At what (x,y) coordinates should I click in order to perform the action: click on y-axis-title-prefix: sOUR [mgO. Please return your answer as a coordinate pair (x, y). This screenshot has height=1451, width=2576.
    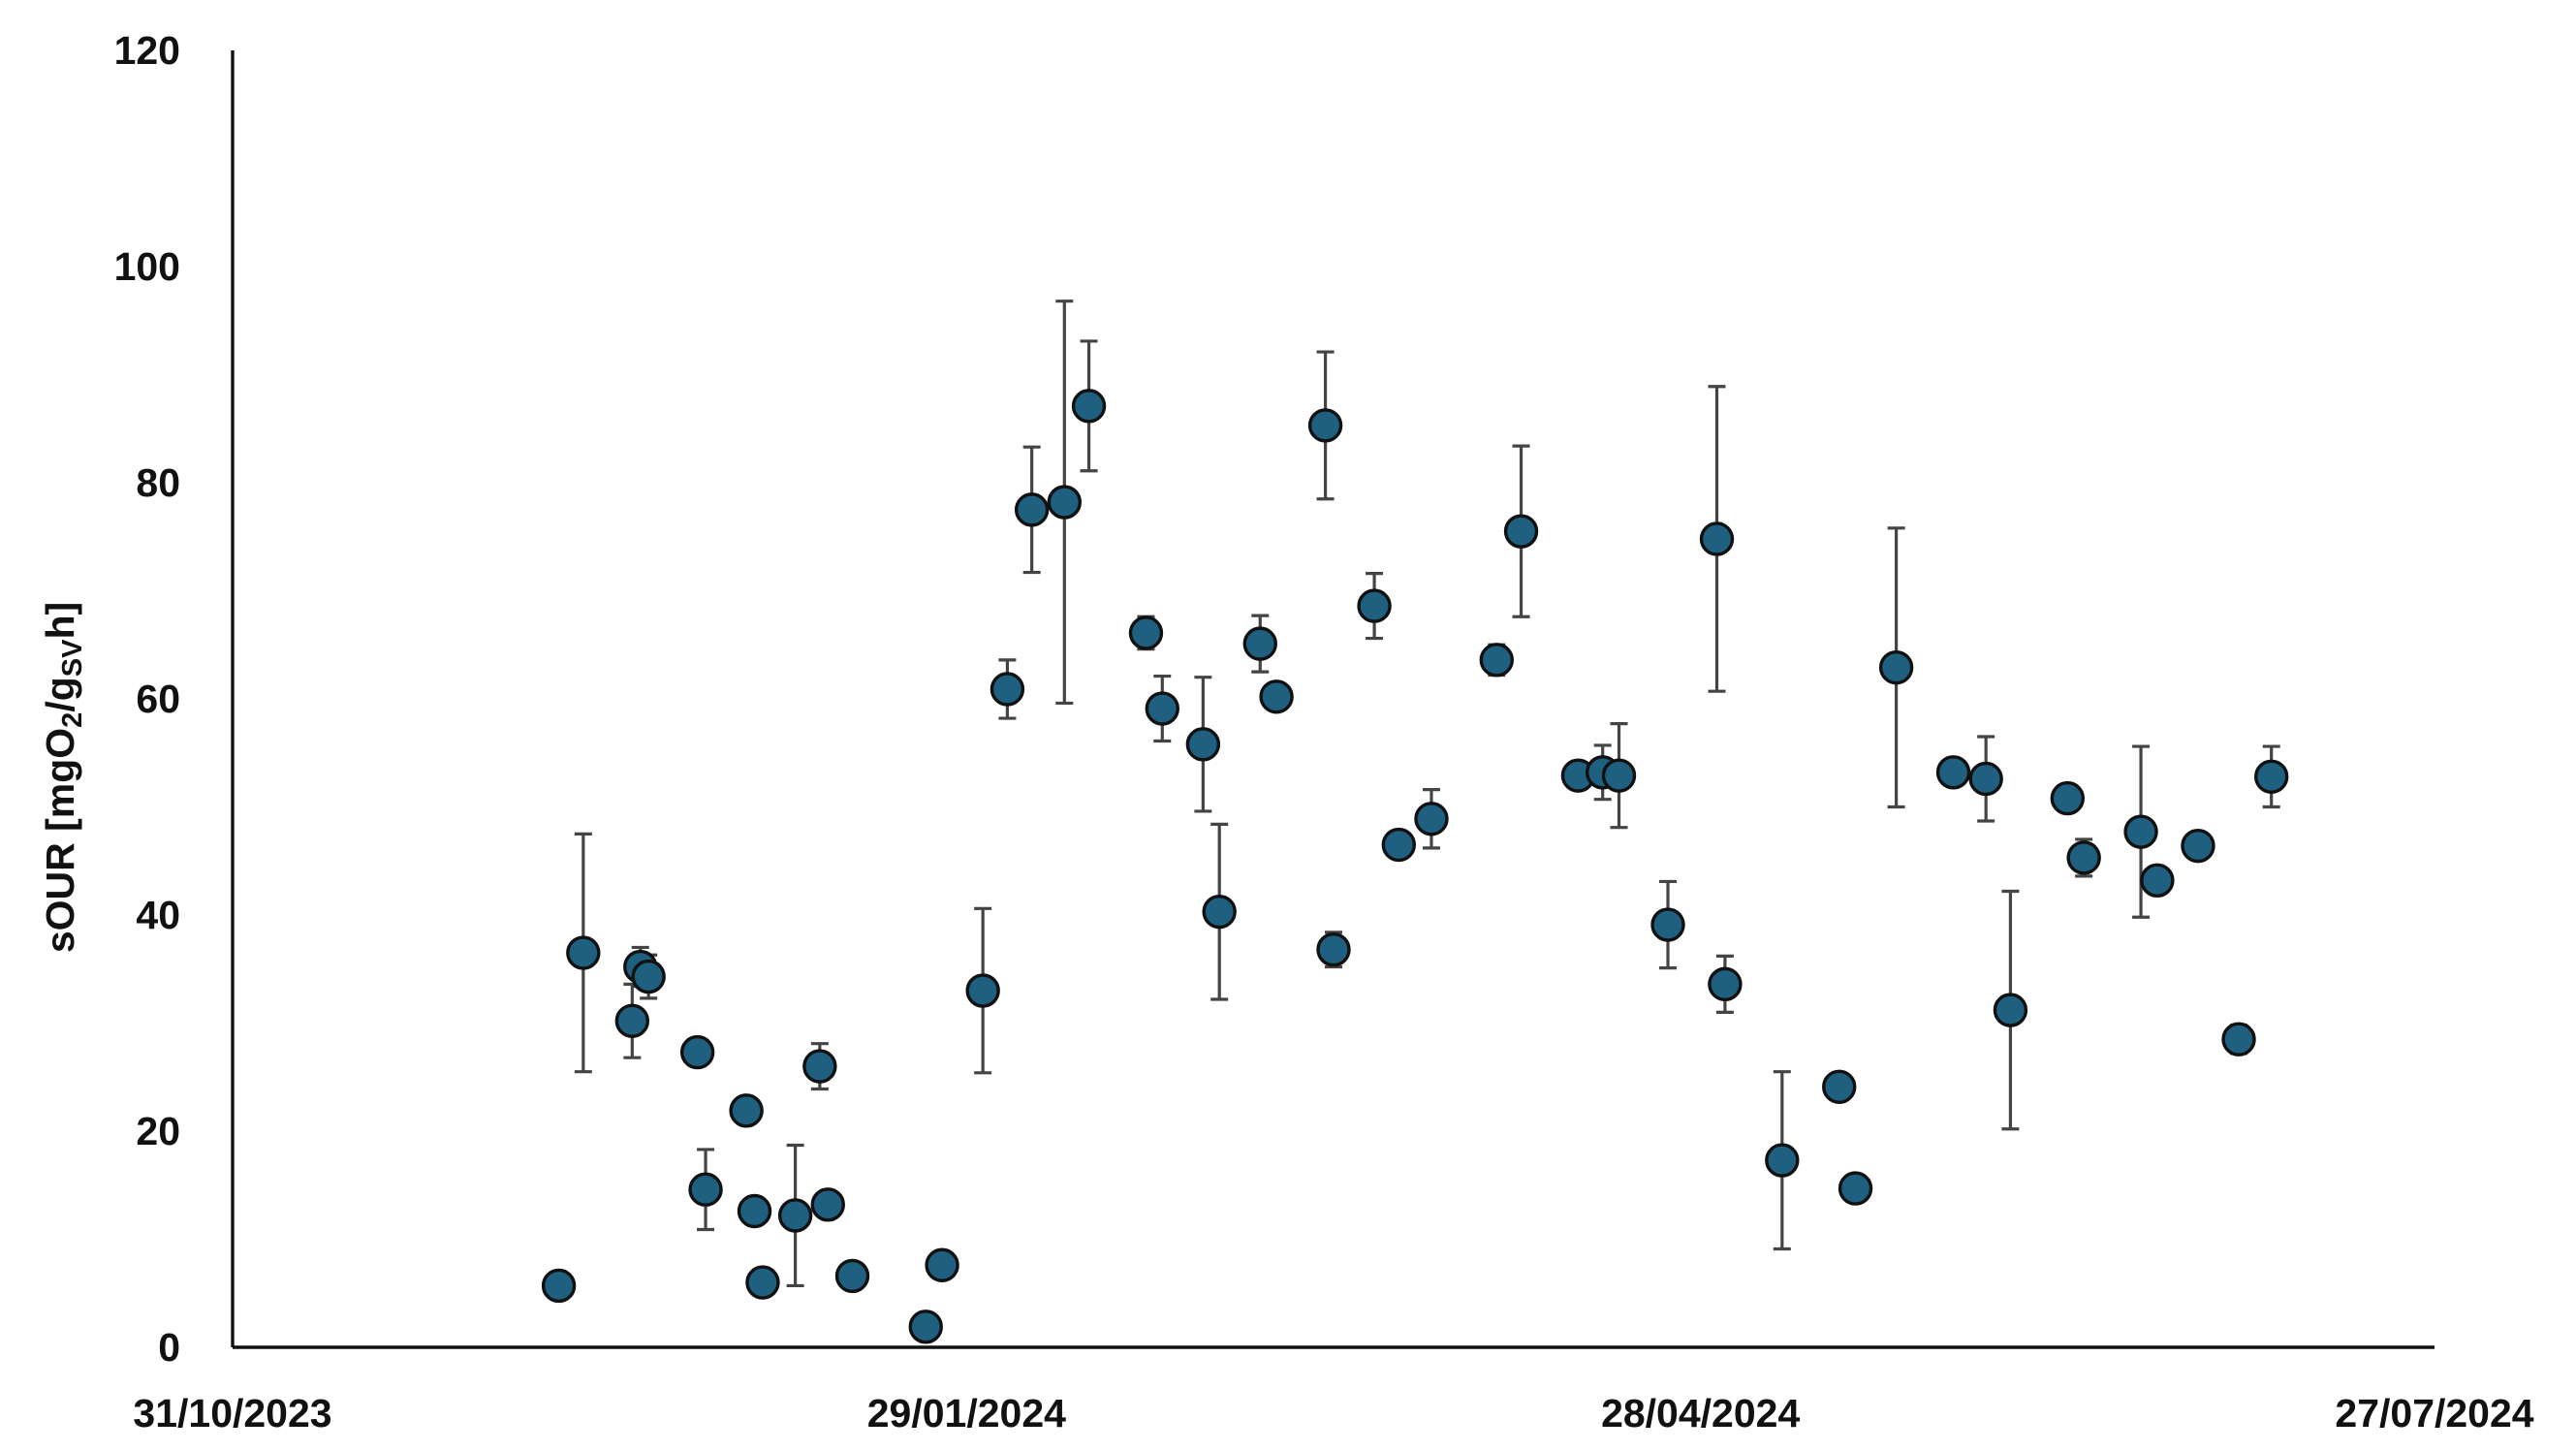
    Looking at the image, I should click on (60, 840).